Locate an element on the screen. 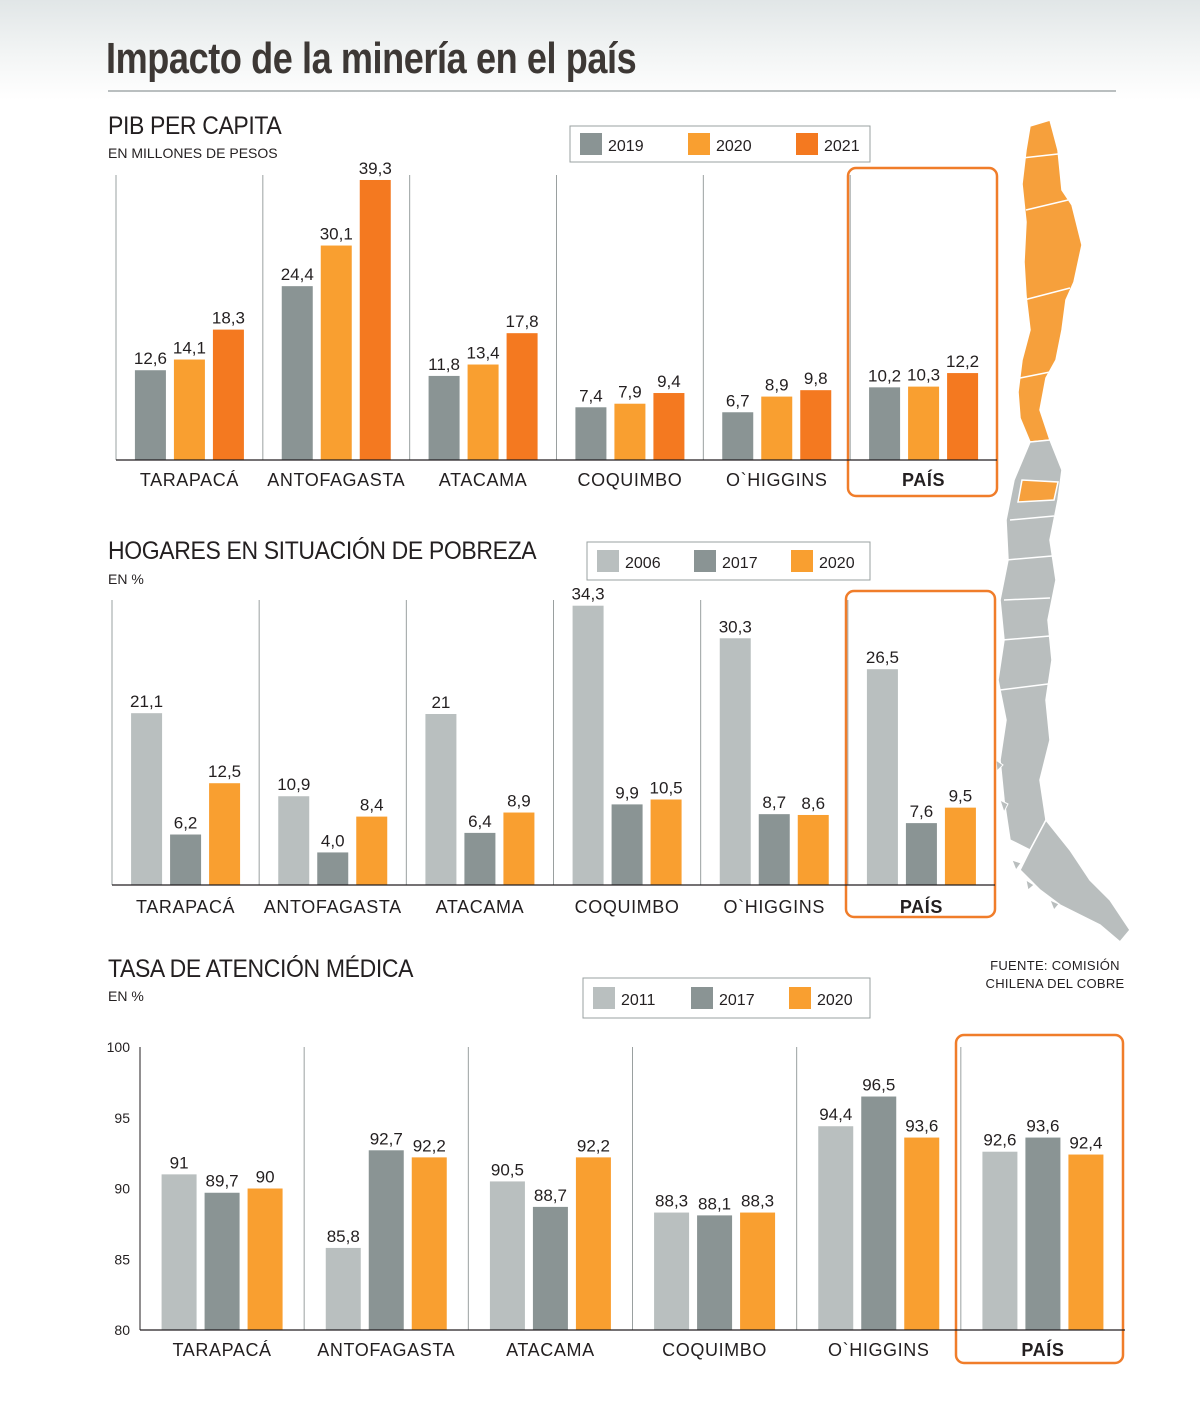 Image resolution: width=1200 pixels, height=1420 pixels. data-label: 88,1 is located at coordinates (714, 1203).